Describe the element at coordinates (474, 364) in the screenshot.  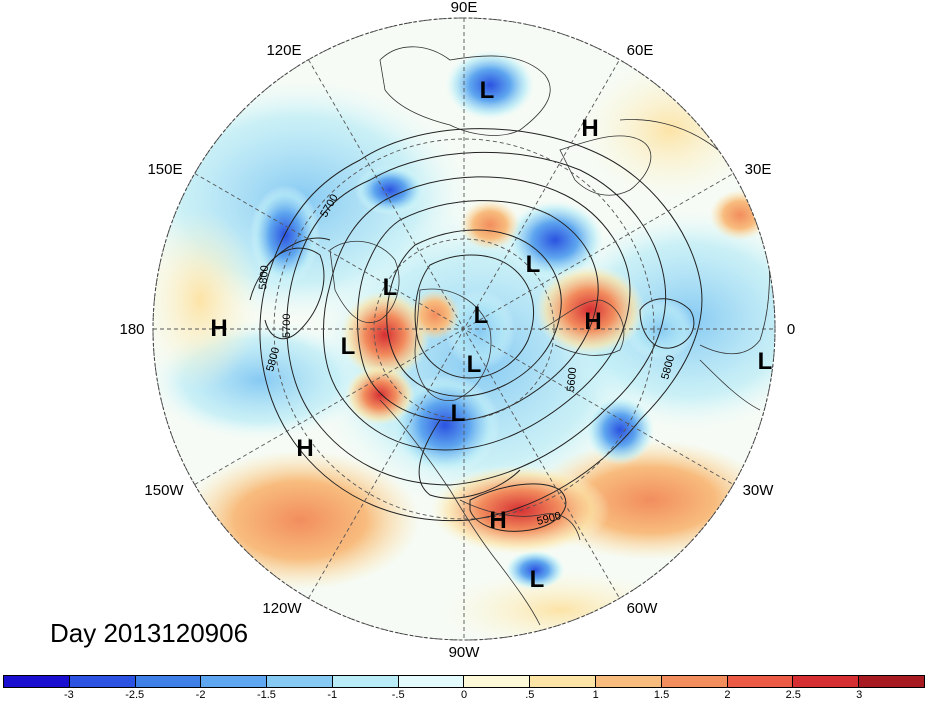
I see `low-arctic-canada: L` at that location.